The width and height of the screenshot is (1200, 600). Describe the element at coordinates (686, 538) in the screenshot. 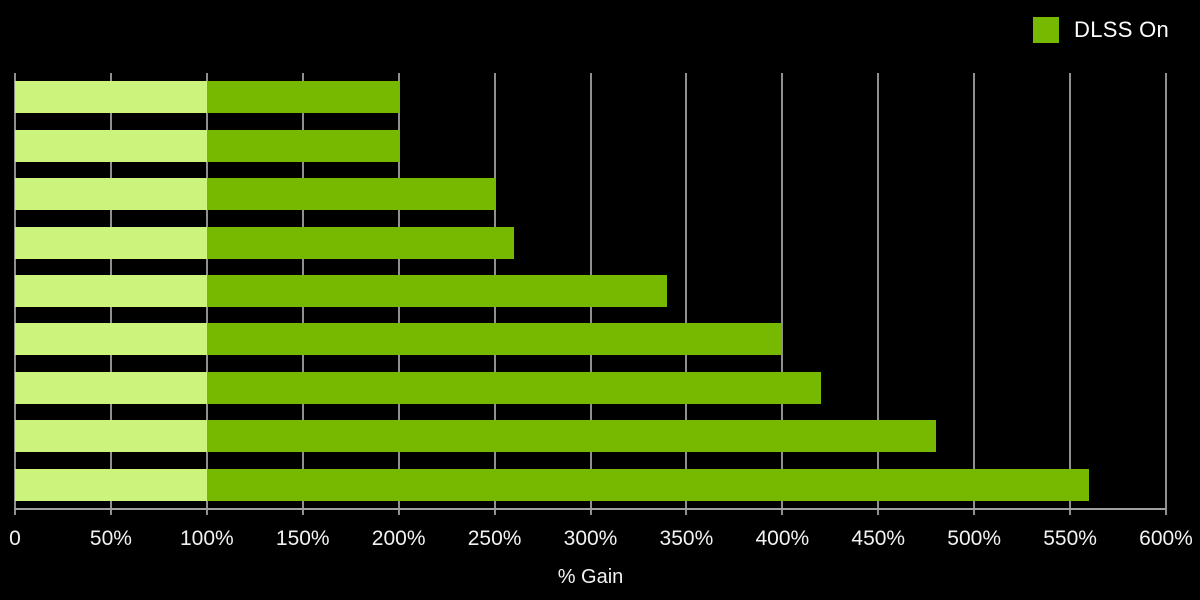

I see `x-tick-label: 350%` at that location.